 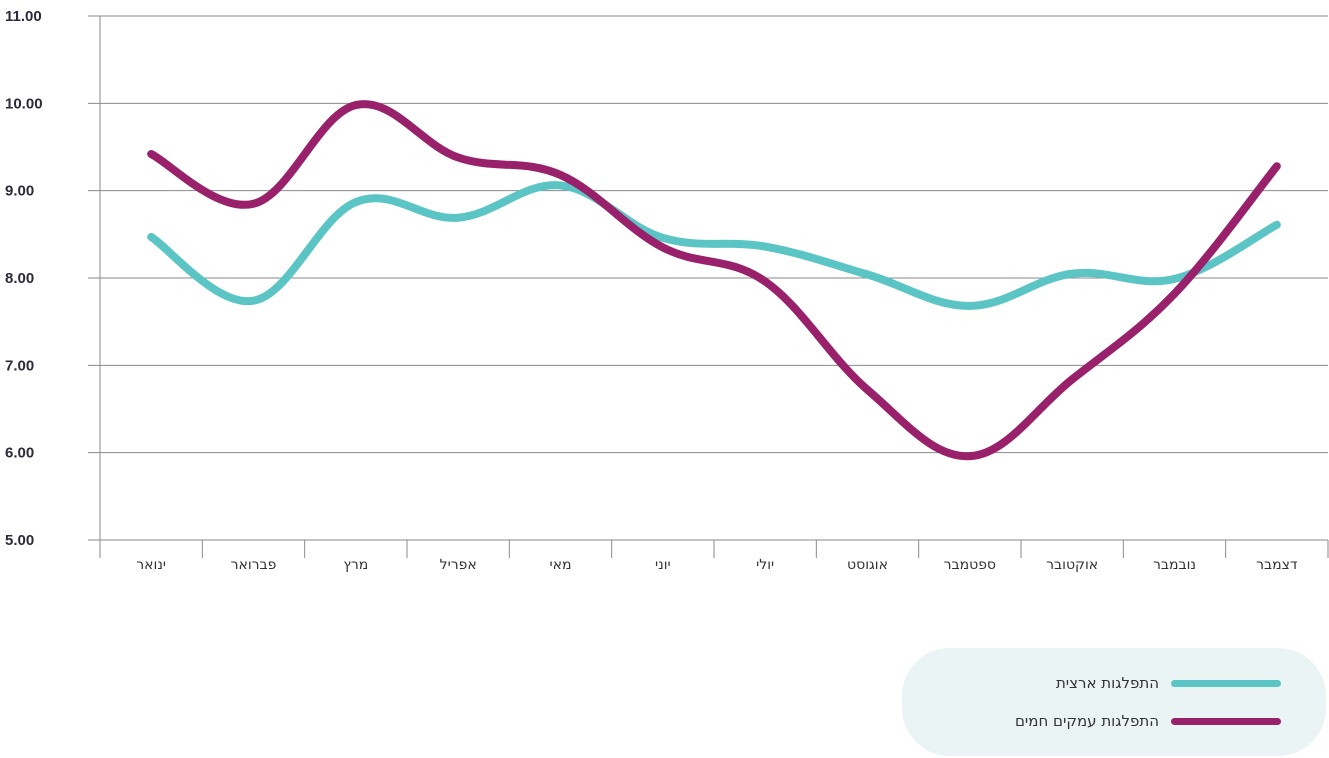 What do you see at coordinates (53, 278) in the screenshot?
I see `y-axis: 5.00 6.00 7.00 8.00 9.00 10.00 11.00` at bounding box center [53, 278].